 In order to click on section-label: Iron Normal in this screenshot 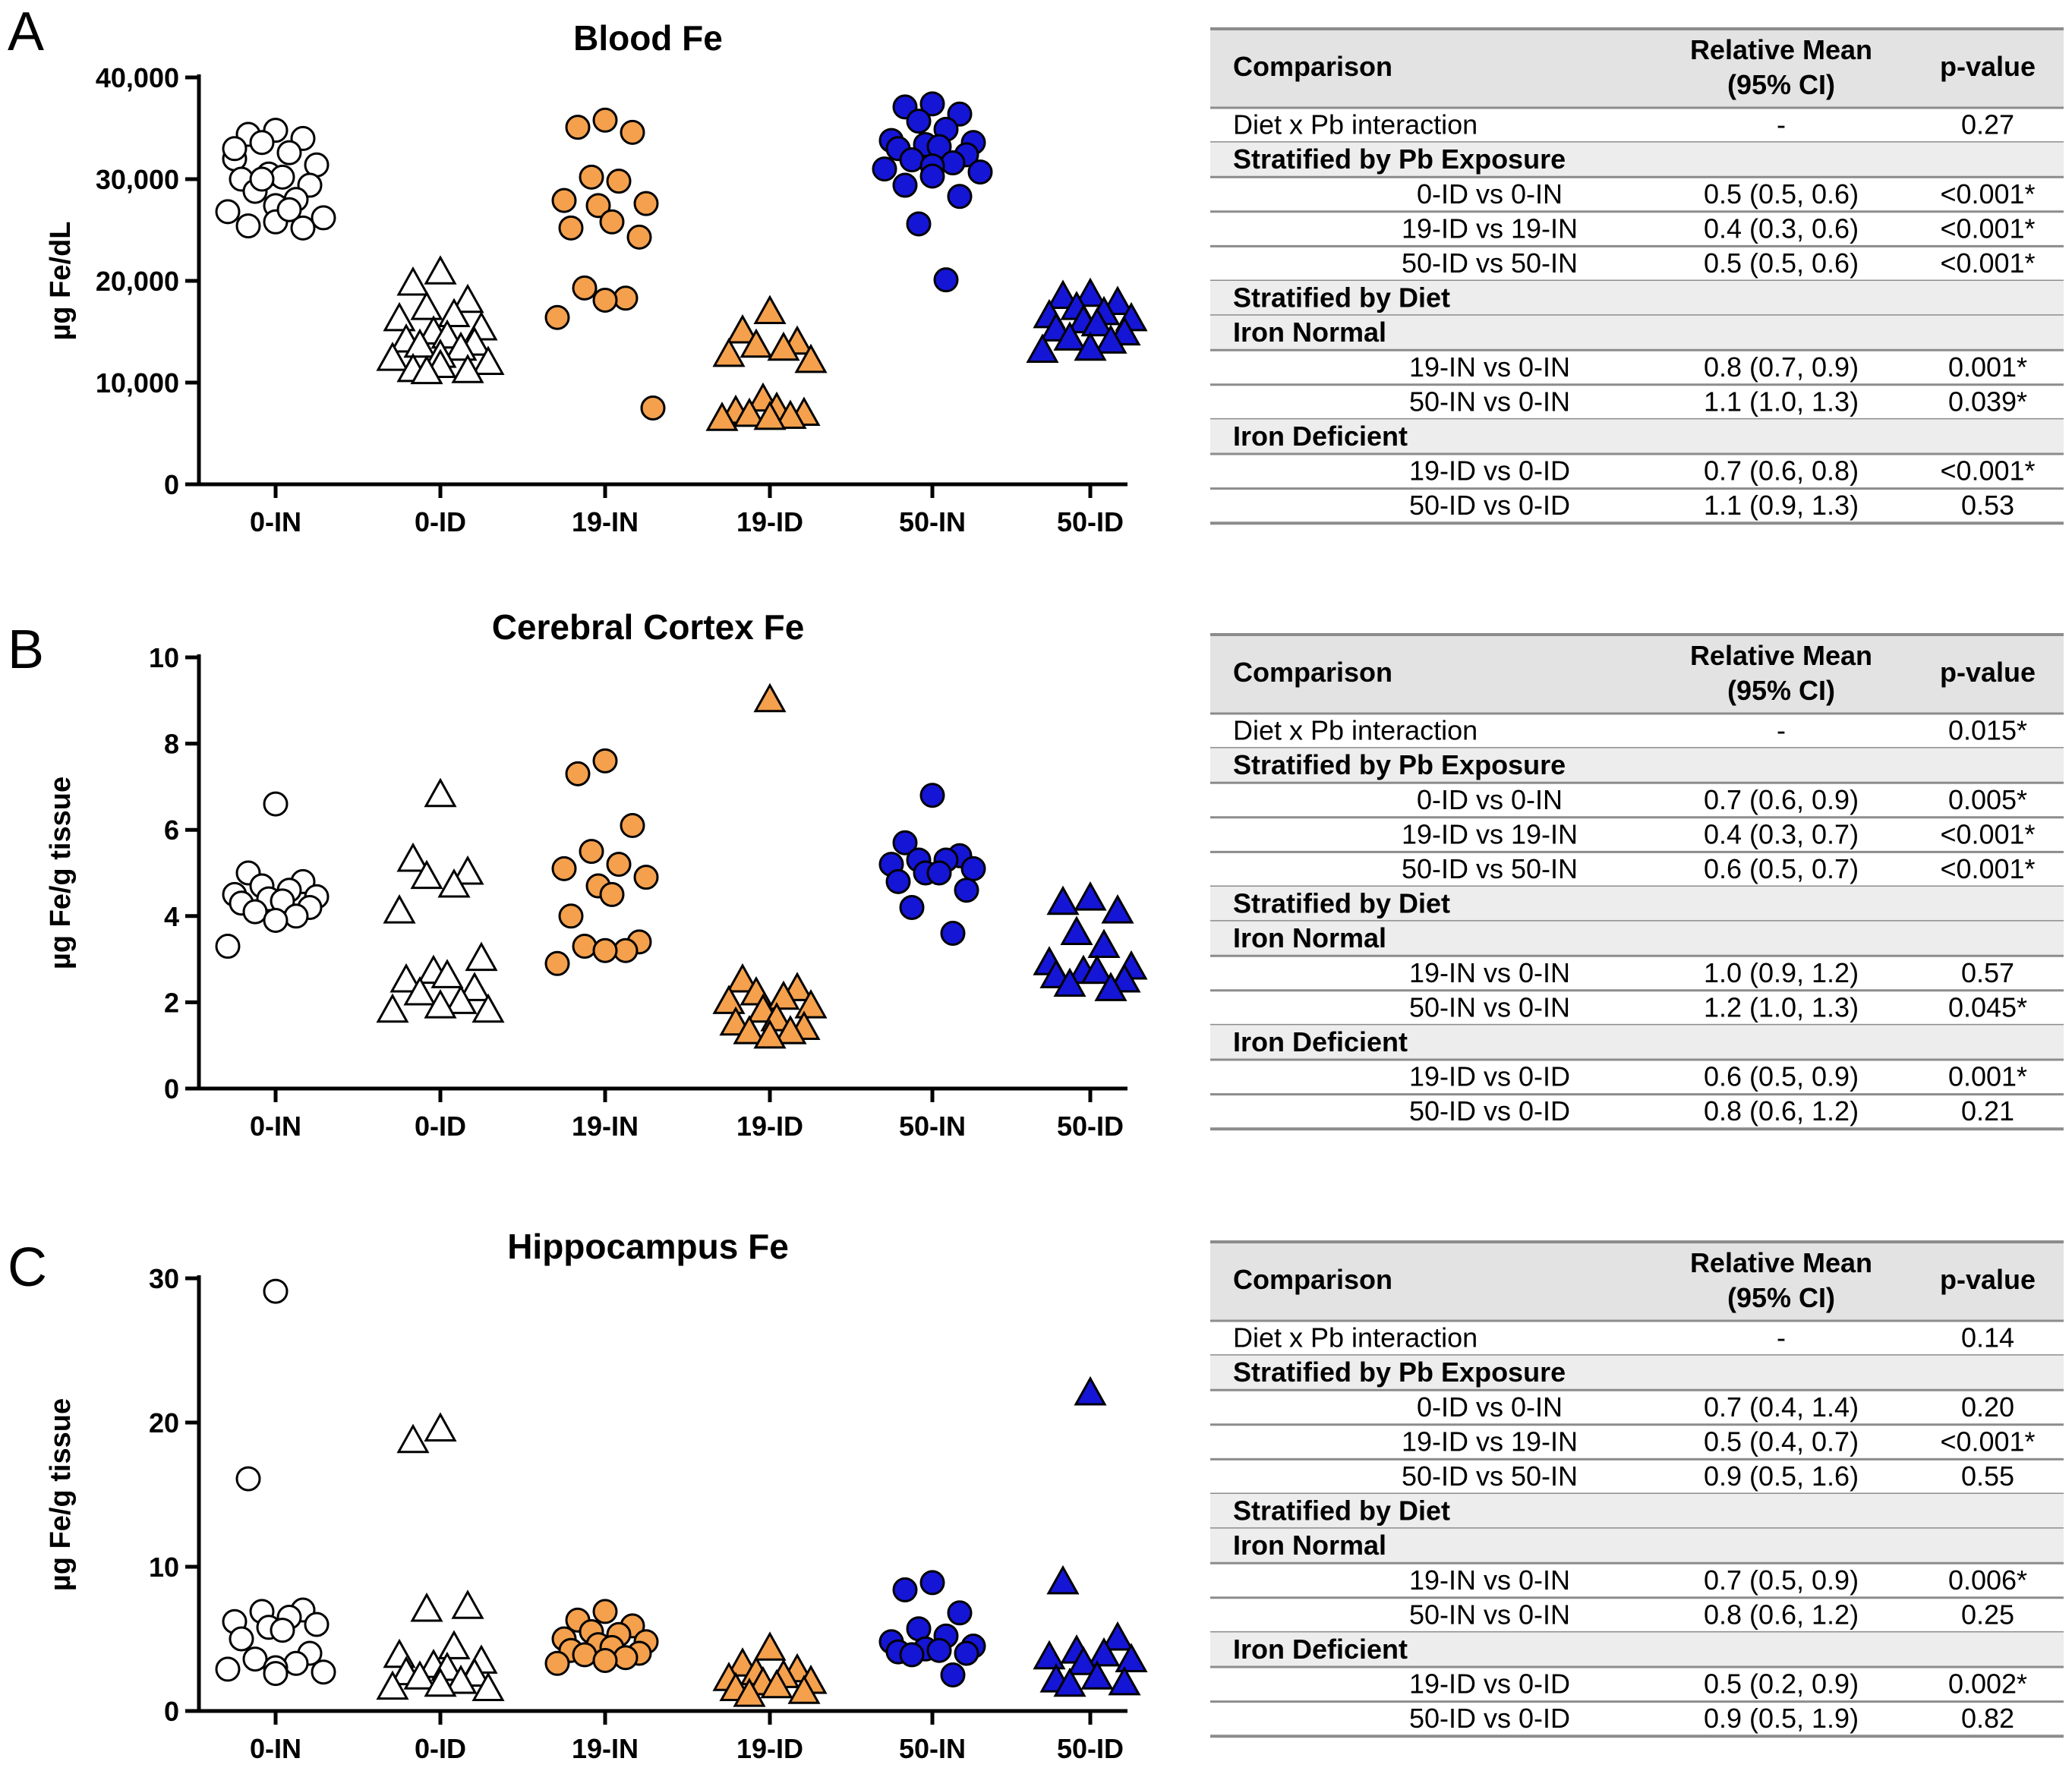, I will do `click(1309, 1545)`.